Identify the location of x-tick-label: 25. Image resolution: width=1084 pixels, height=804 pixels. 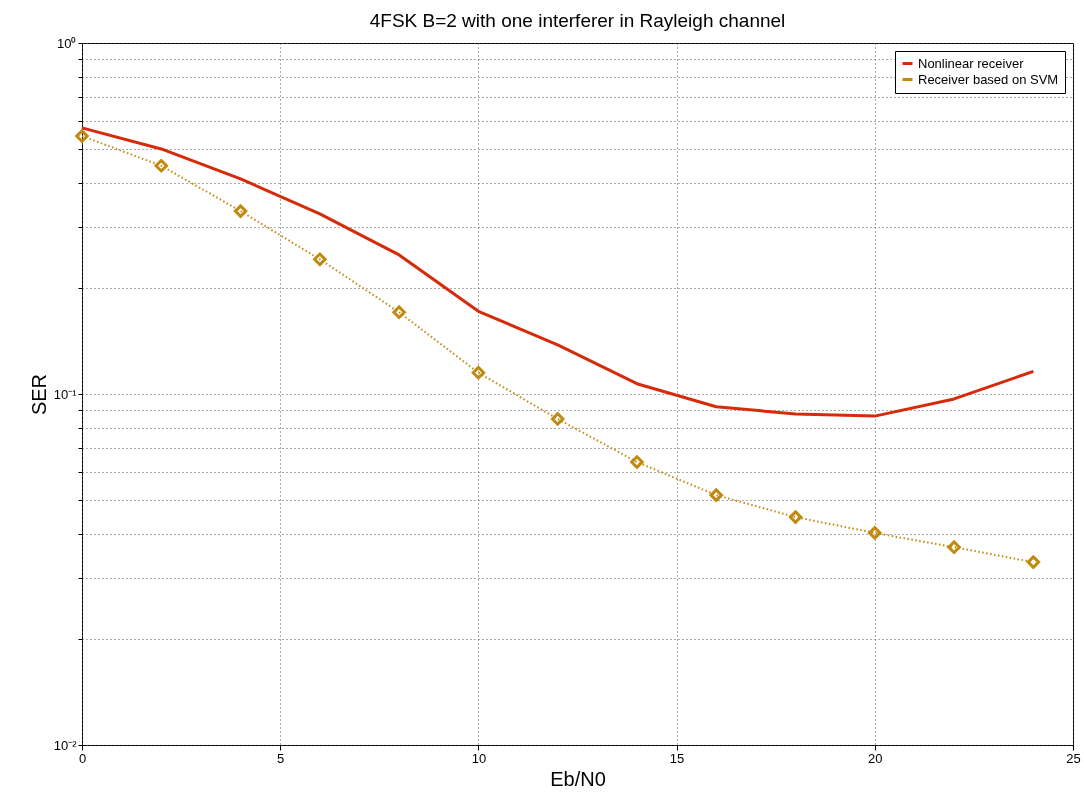
(1073, 758).